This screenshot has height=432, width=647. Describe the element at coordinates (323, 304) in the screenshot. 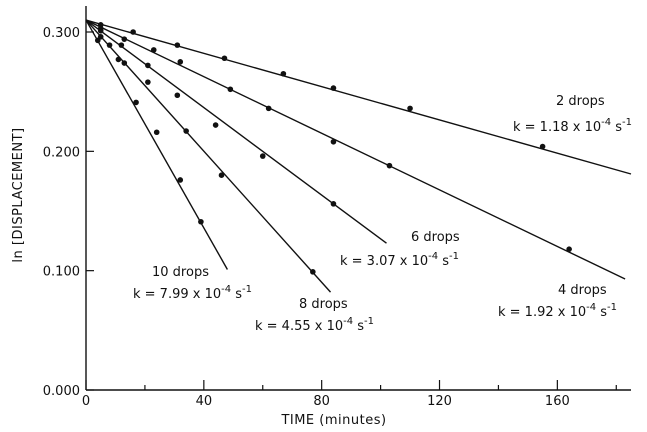

I see `series-name-label: 8 drops` at that location.